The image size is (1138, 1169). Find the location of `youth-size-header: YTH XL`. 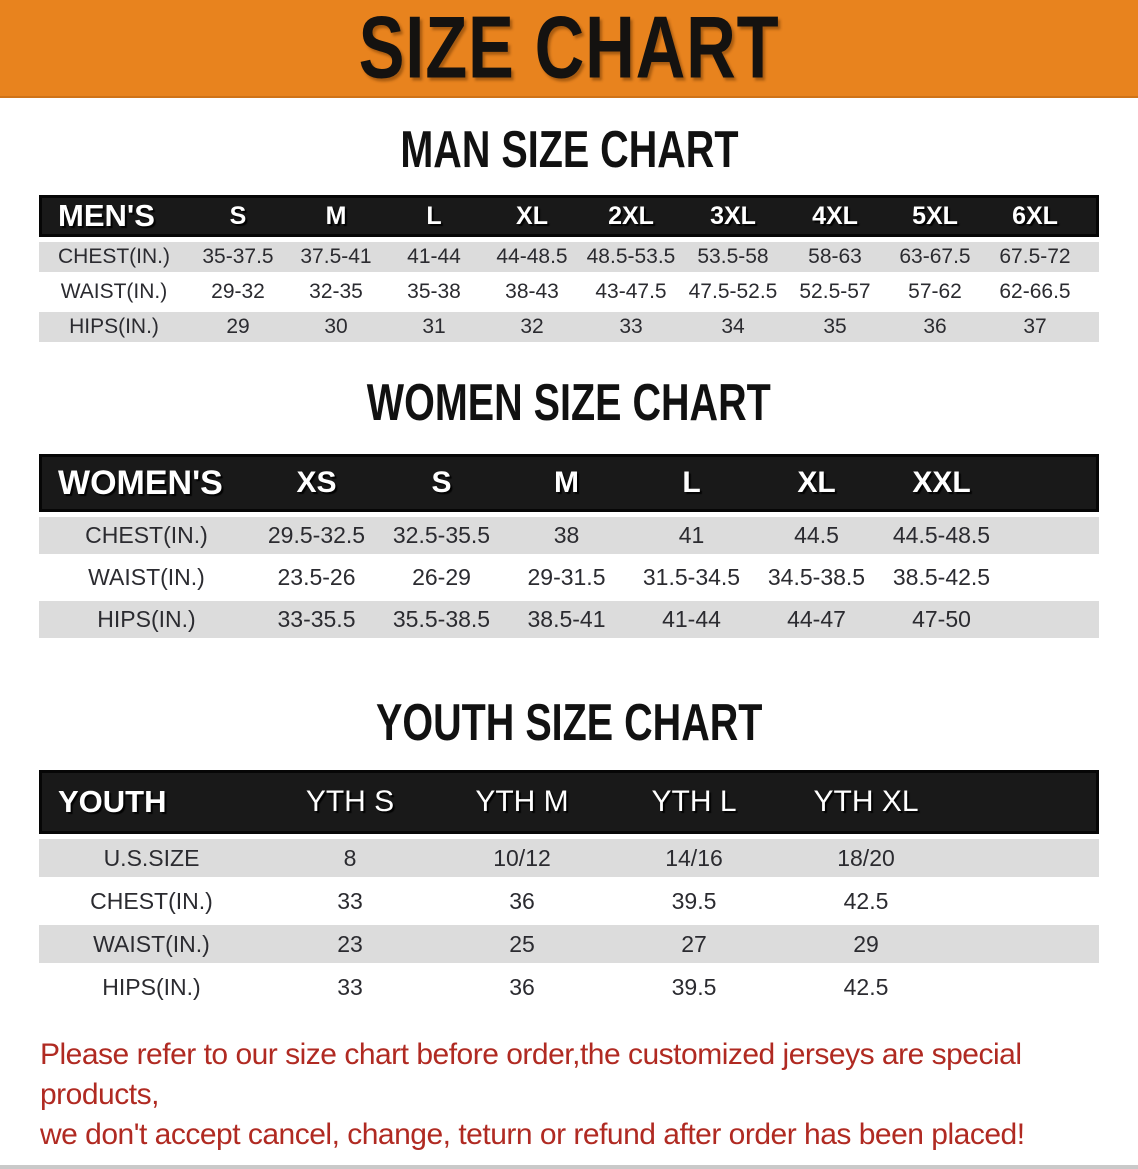

youth-size-header: YTH XL is located at coordinates (866, 802).